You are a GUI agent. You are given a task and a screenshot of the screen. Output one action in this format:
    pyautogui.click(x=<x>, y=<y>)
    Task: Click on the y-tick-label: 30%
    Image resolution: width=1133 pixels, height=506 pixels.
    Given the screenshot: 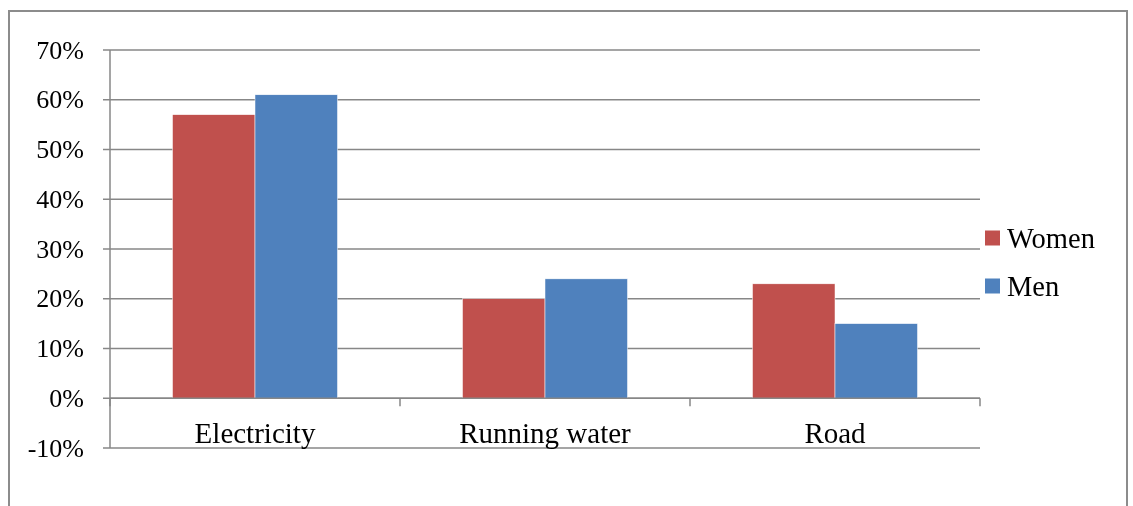 What is the action you would take?
    pyautogui.click(x=60, y=249)
    